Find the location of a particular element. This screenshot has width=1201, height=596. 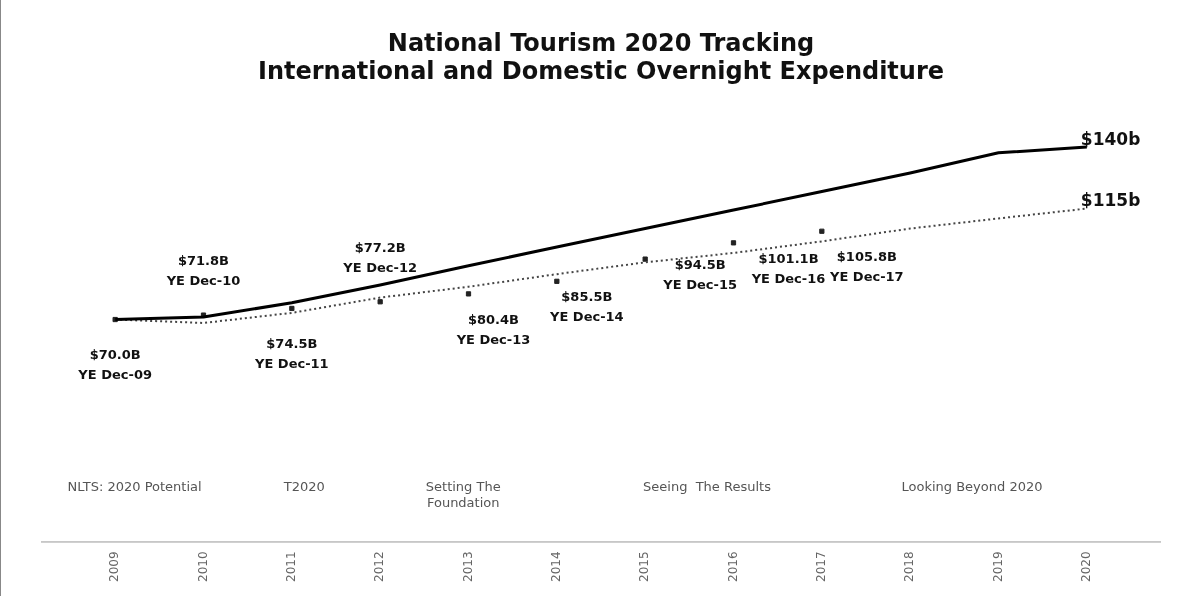

data-label: $71.8B YE Dec-10 is located at coordinates (203, 270).